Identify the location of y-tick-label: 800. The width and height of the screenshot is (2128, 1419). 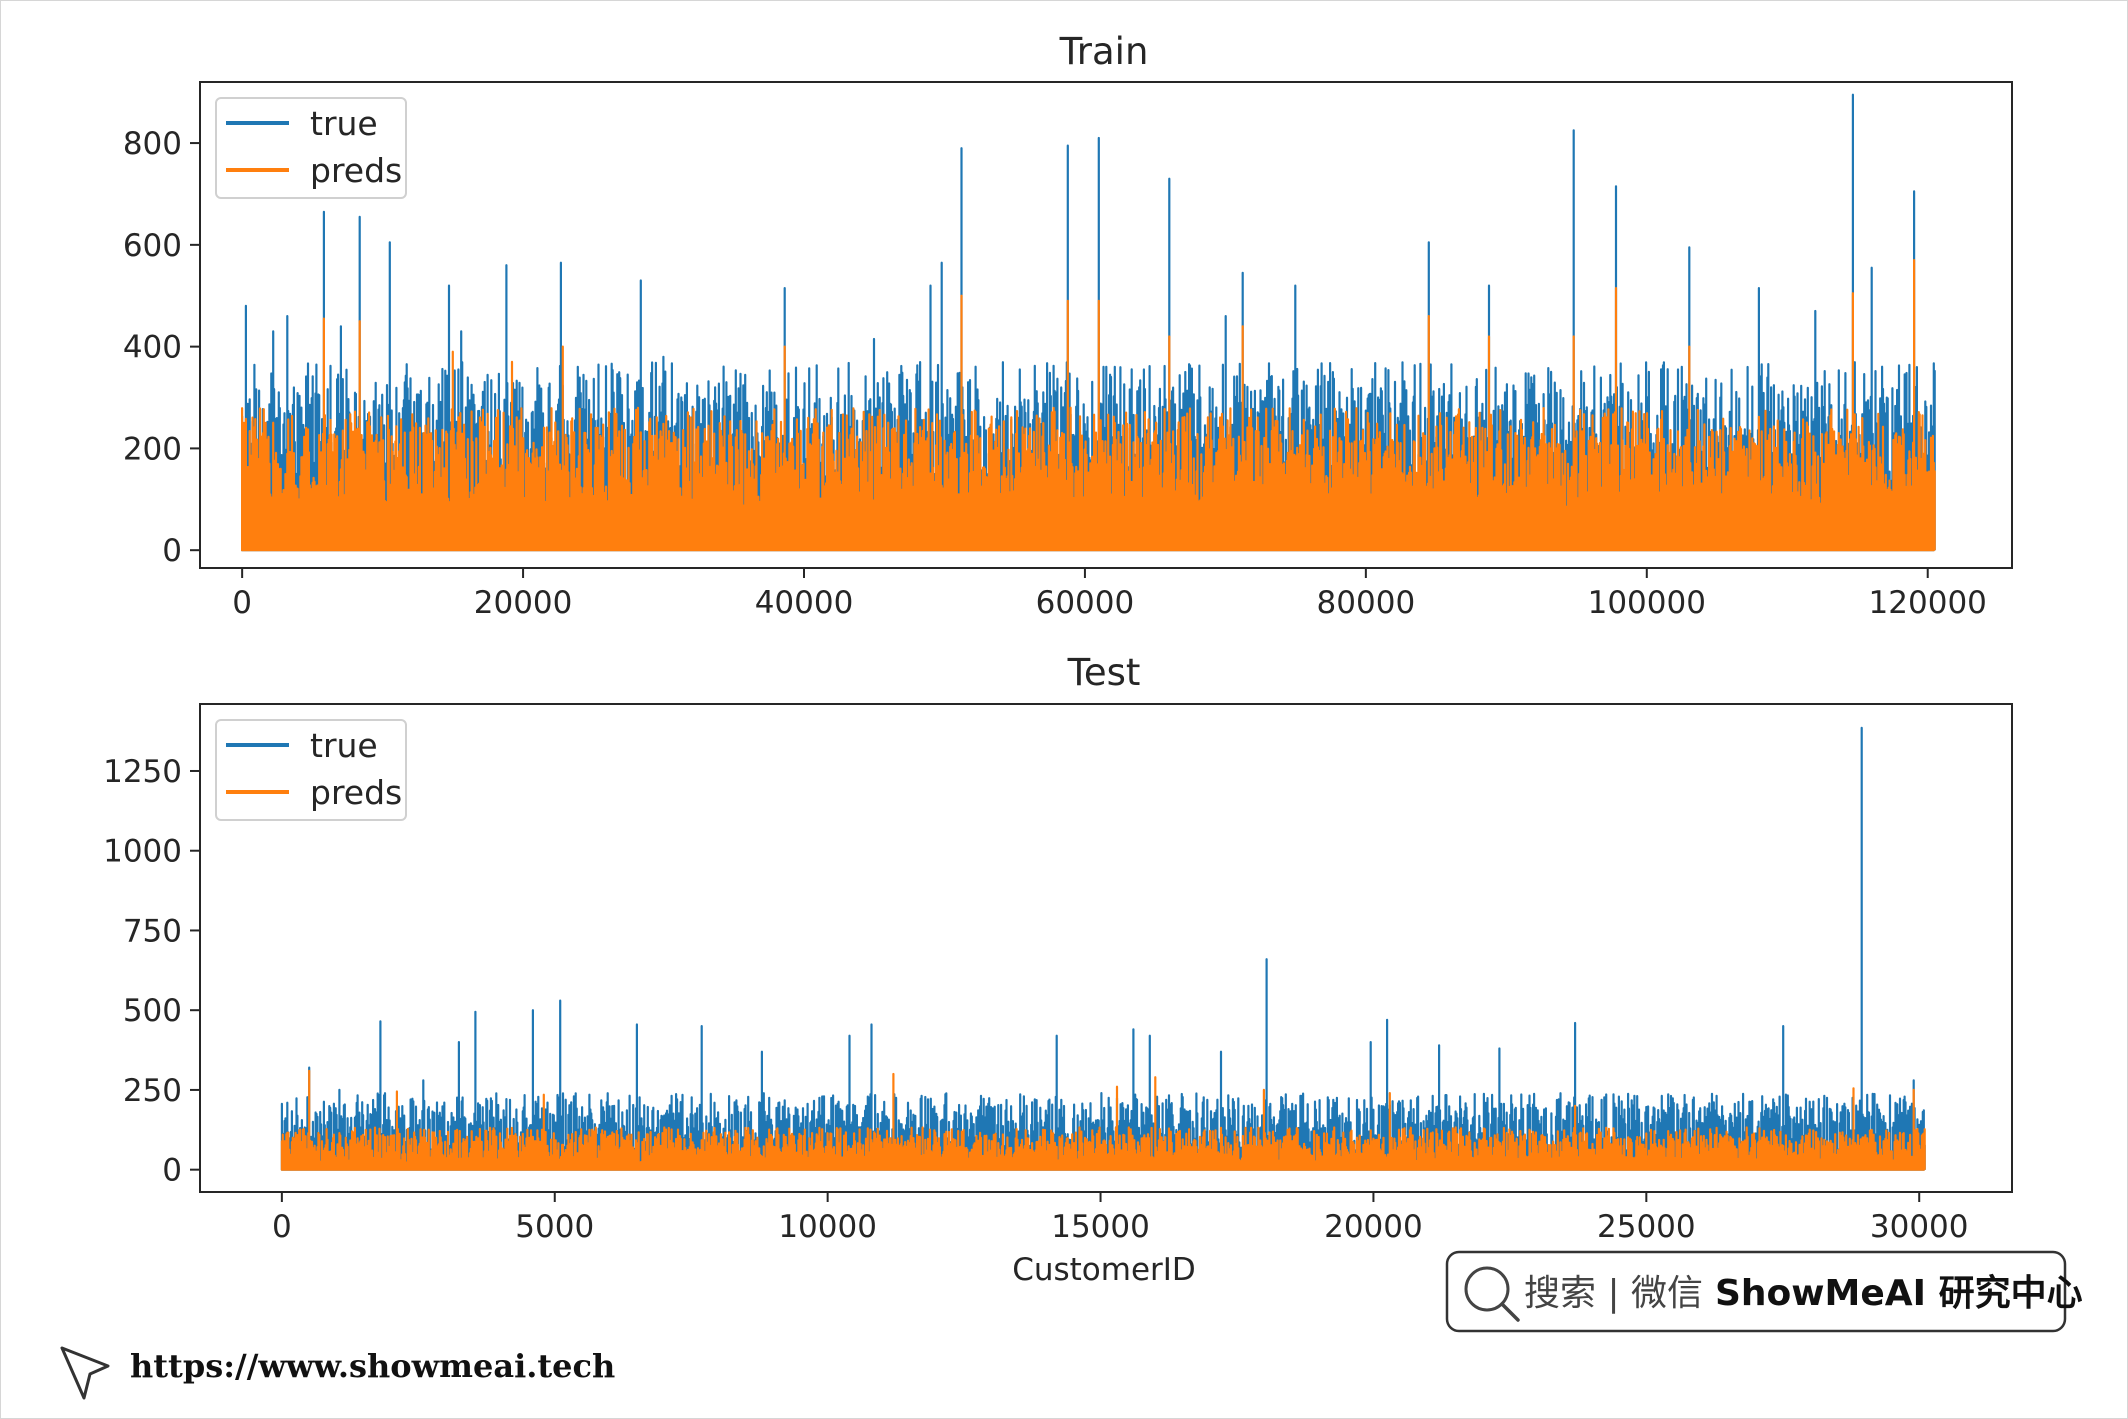
(152, 144).